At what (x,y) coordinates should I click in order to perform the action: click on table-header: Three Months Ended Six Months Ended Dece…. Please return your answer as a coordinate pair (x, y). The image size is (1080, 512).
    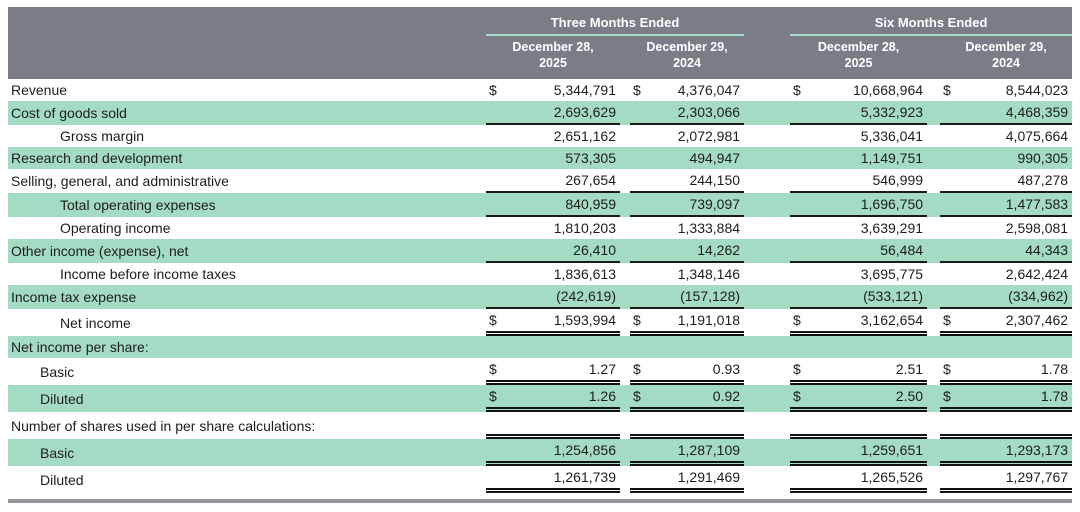
    Looking at the image, I should click on (540, 43).